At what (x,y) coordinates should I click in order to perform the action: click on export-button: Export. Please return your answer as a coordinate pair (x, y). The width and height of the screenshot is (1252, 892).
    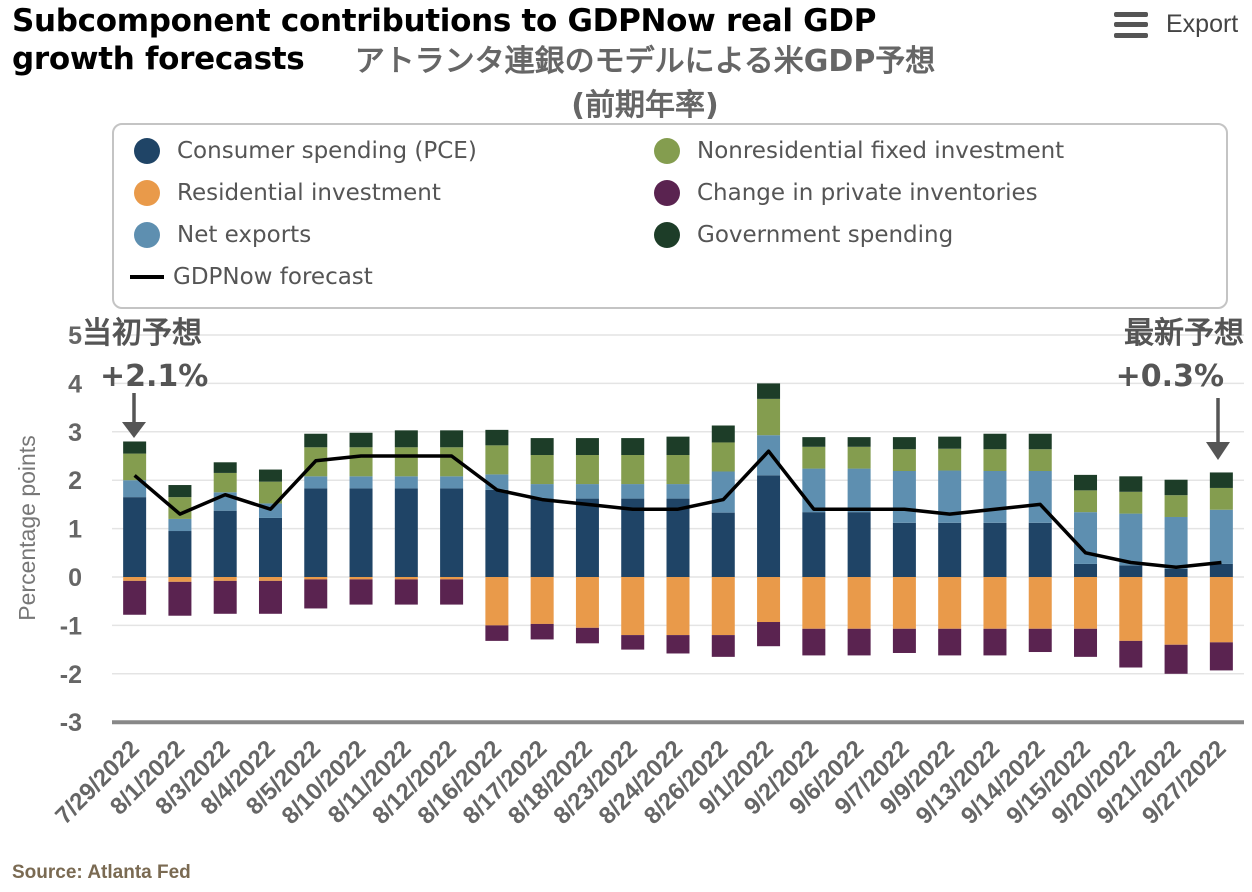
    Looking at the image, I should click on (1176, 24).